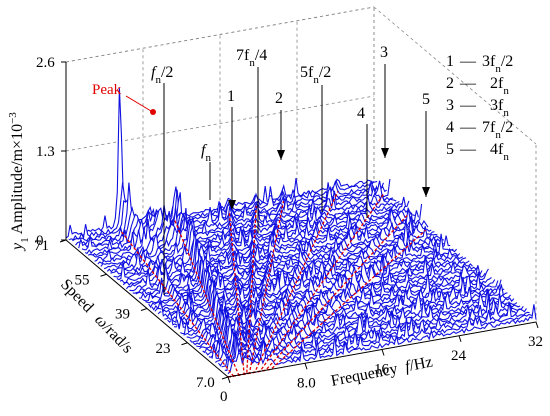 The width and height of the screenshot is (550, 416). I want to click on x-tick-label: 32, so click(535, 342).